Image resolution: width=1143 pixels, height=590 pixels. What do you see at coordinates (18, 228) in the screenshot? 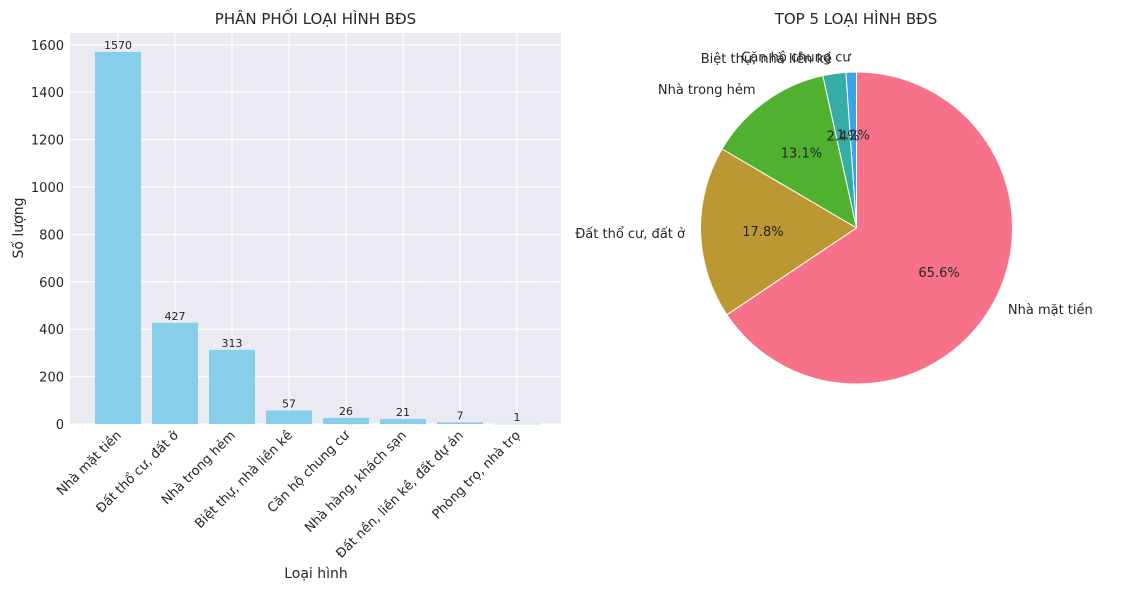
I see `y-axis-label: Số lượng` at bounding box center [18, 228].